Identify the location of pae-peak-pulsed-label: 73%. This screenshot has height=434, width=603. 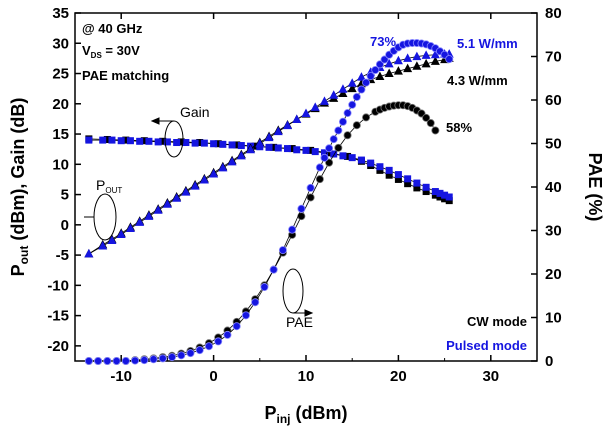
(383, 41).